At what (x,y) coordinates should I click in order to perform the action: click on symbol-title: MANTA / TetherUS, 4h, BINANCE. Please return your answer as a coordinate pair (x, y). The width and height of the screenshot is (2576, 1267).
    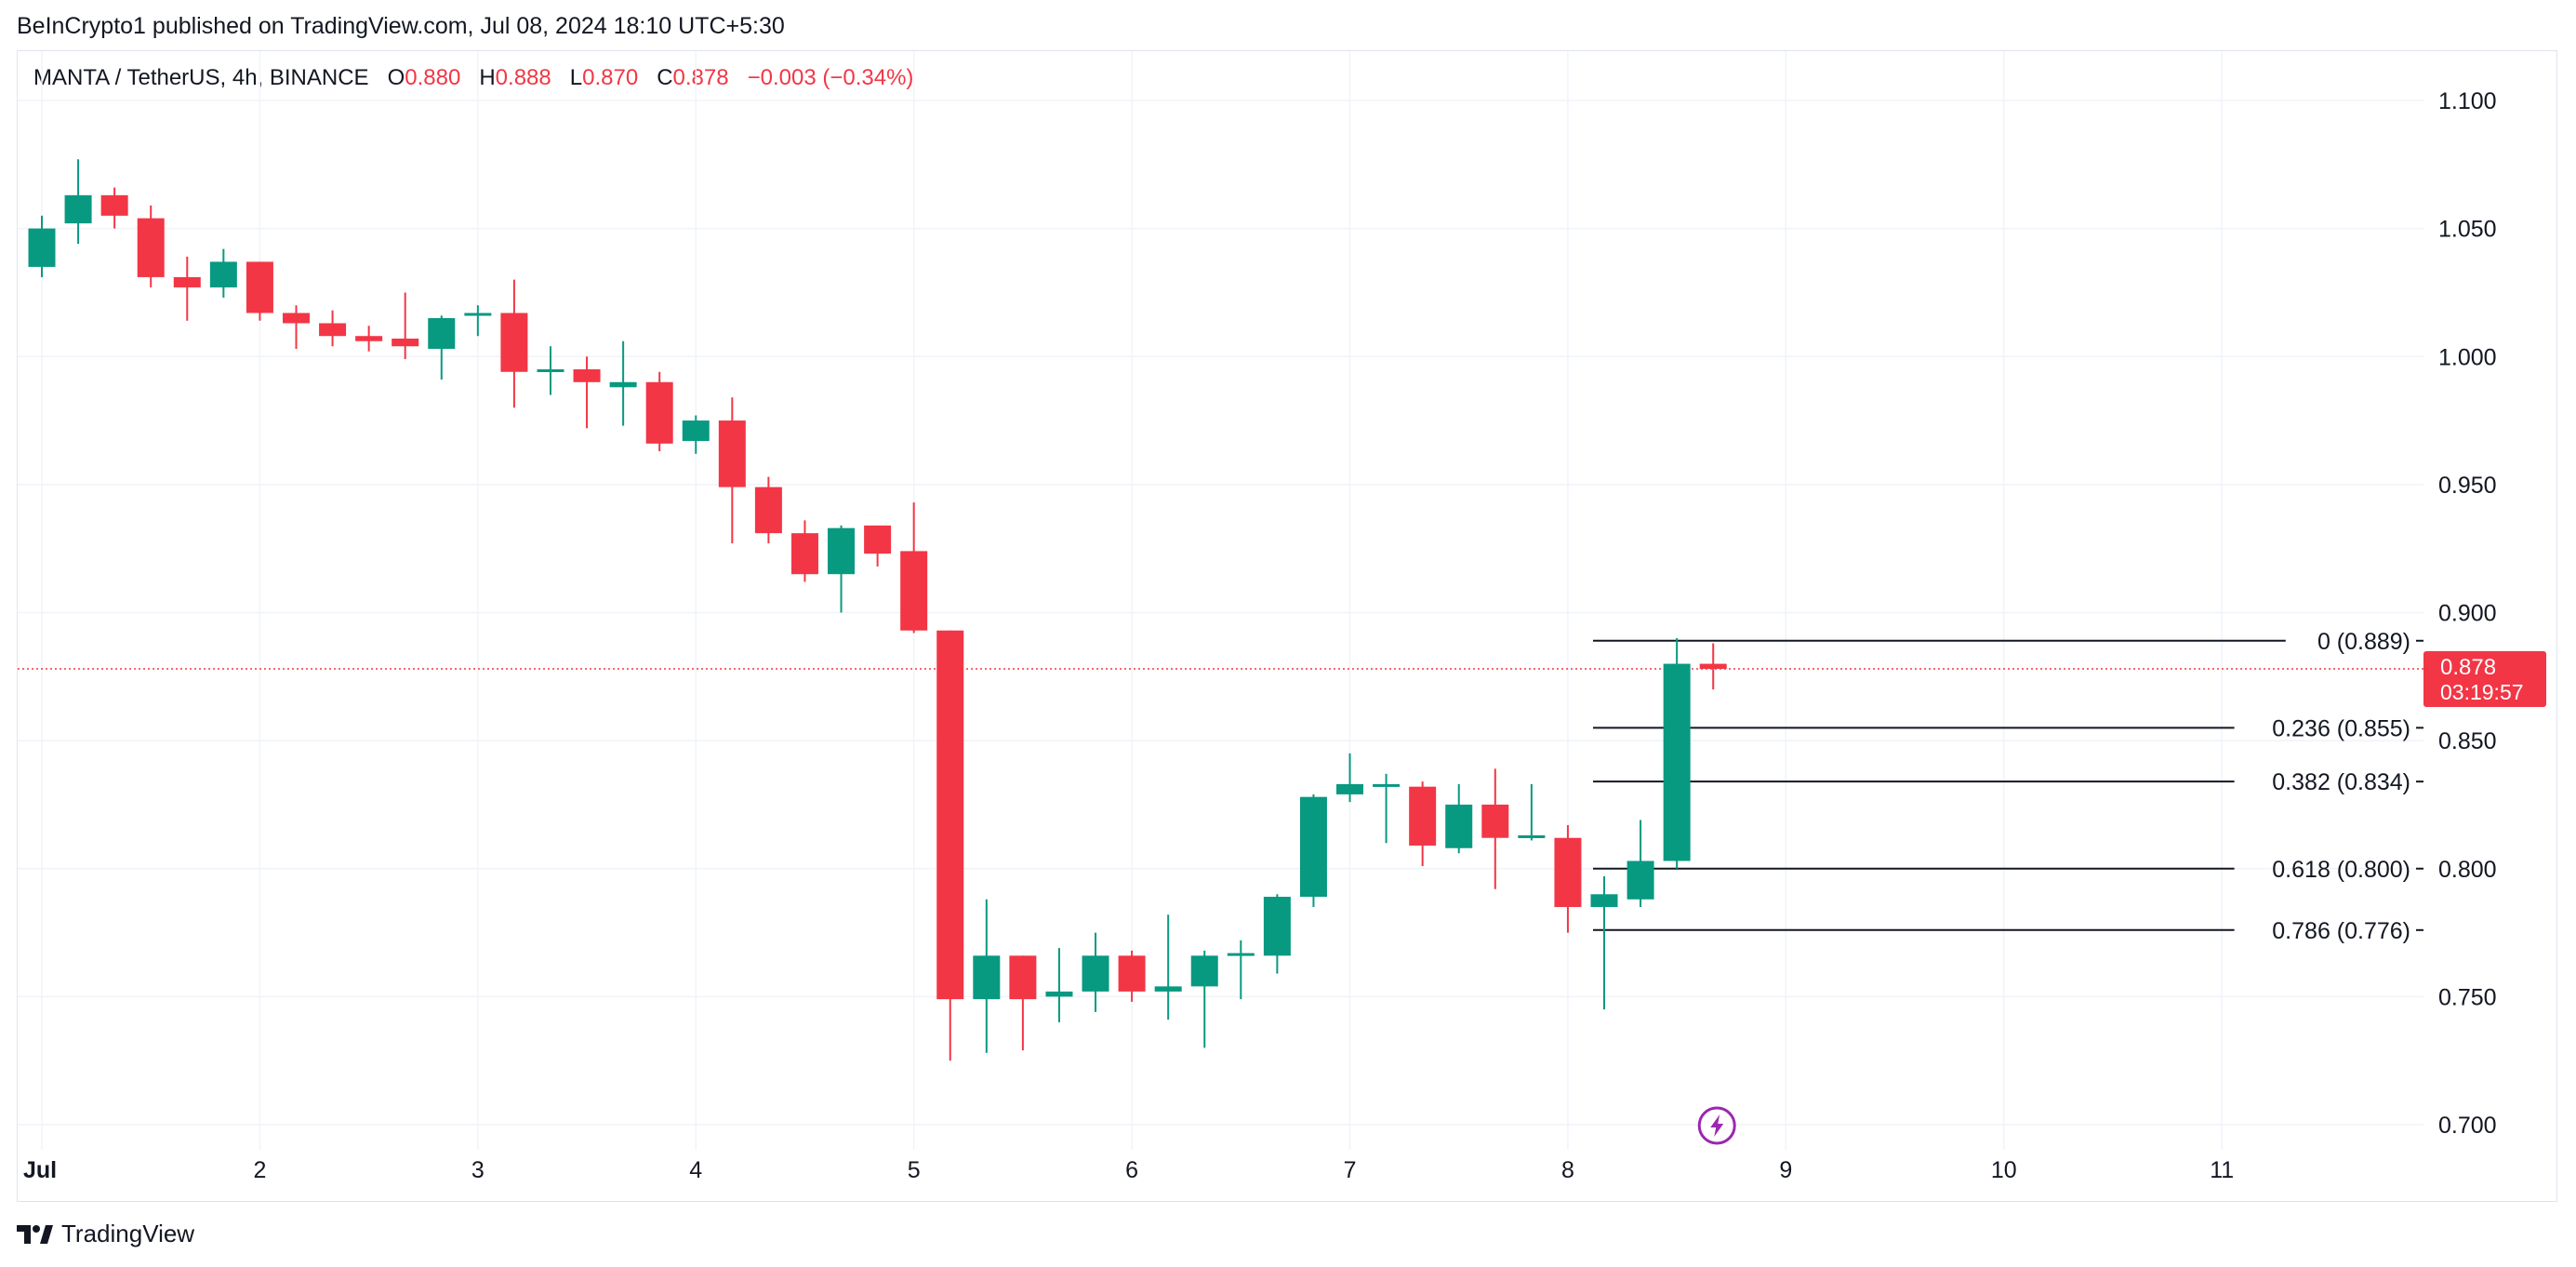
    Looking at the image, I should click on (201, 77).